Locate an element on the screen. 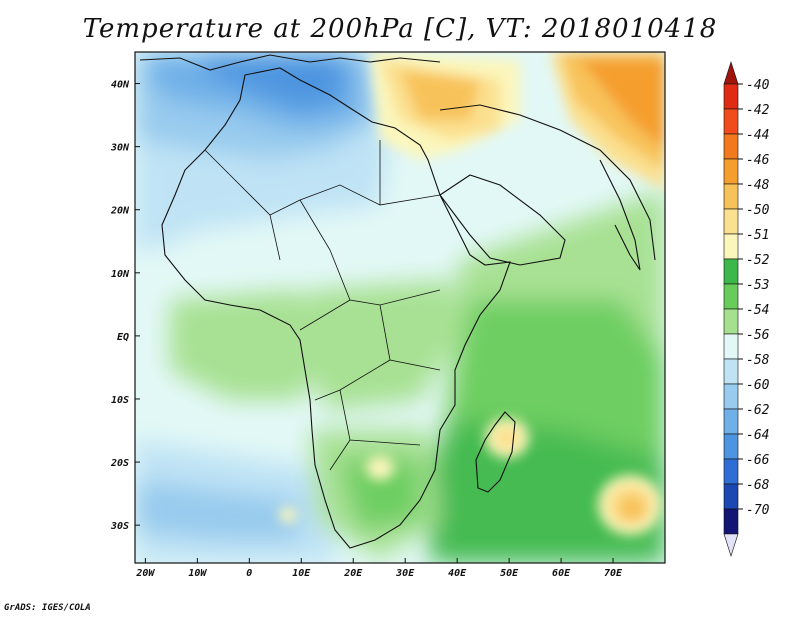 Image resolution: width=800 pixels, height=618 pixels. lon-tick-label: 40E is located at coordinates (457, 573).